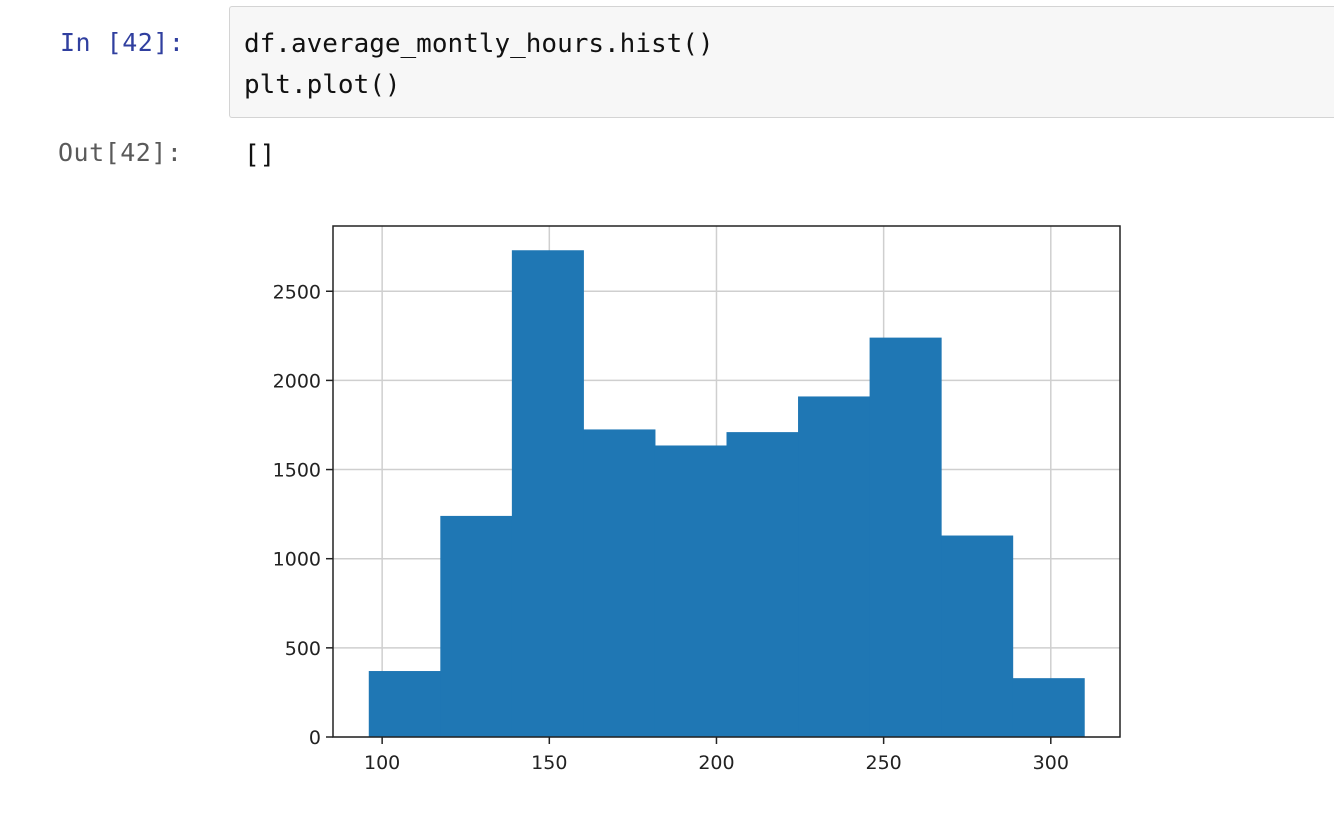 The width and height of the screenshot is (1334, 830). Describe the element at coordinates (1051, 763) in the screenshot. I see `x-tick-label-4: 300` at that location.